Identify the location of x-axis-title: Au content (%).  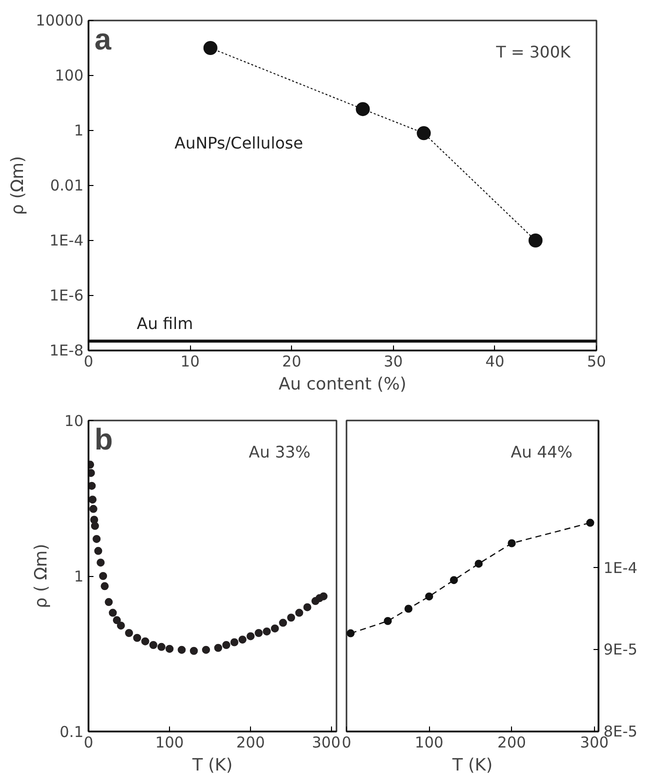
(342, 384).